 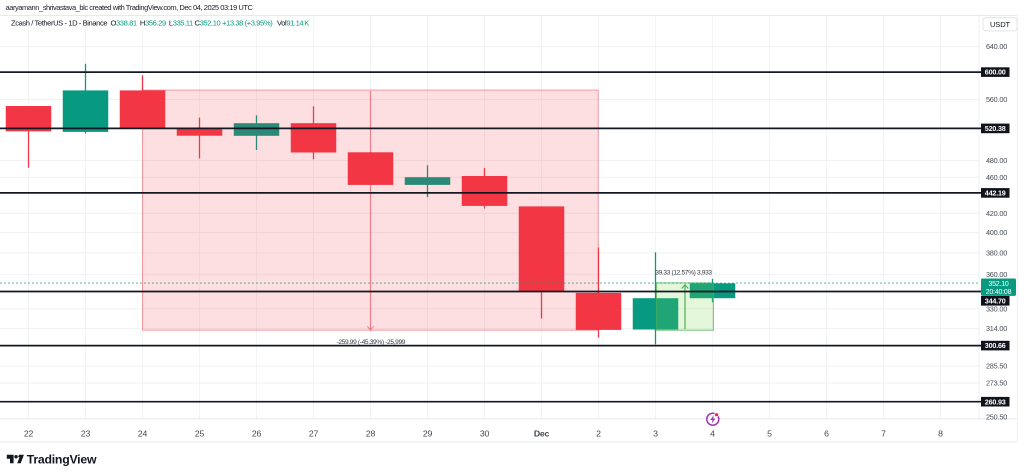 I want to click on svg-text: 420.00, so click(x=996, y=213).